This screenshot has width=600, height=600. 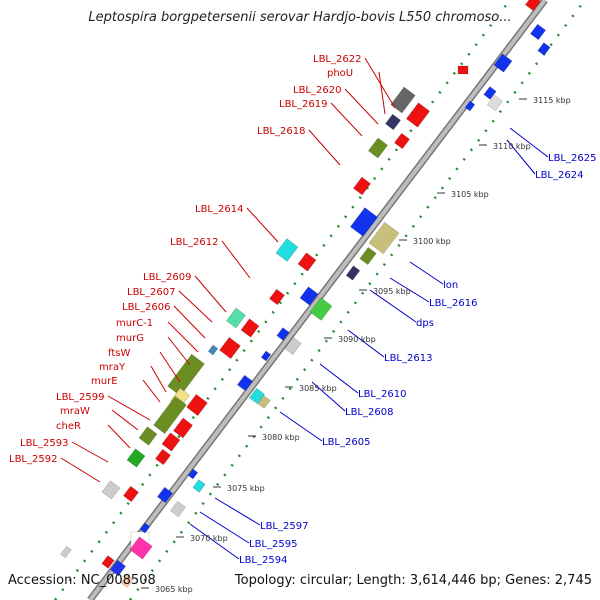 I want to click on scale-label: 3075 kbp, so click(x=246, y=488).